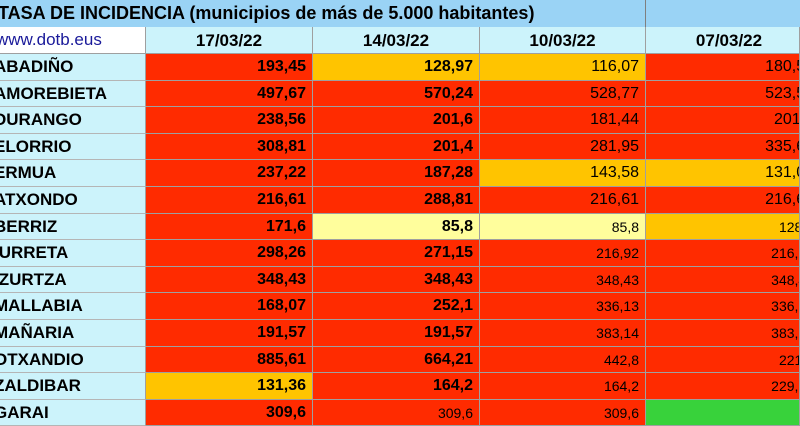 Image resolution: width=800 pixels, height=426 pixels. I want to click on incidence-value-cell: 187,28, so click(396, 173).